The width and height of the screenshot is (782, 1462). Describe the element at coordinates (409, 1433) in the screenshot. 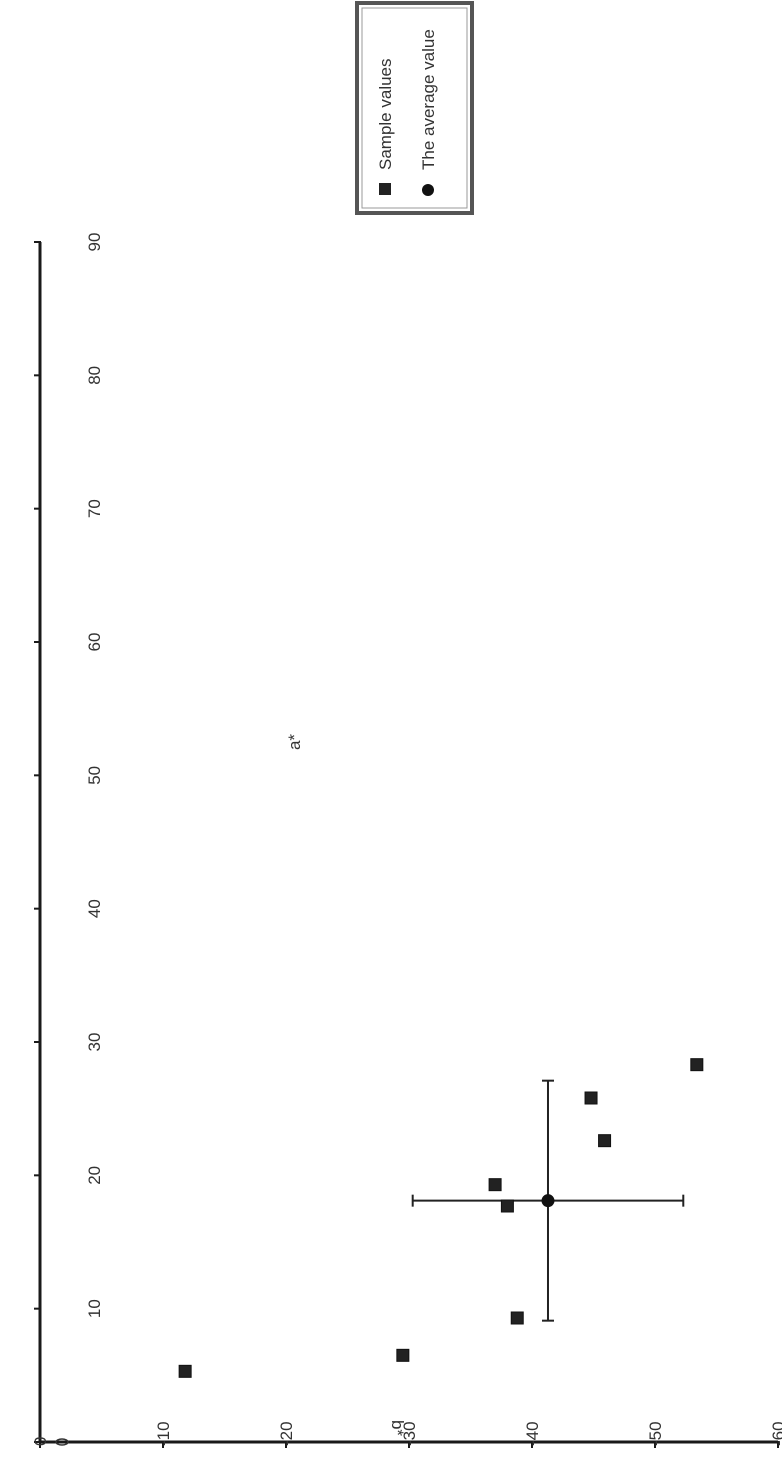

I see `x-tick-label: -30` at that location.